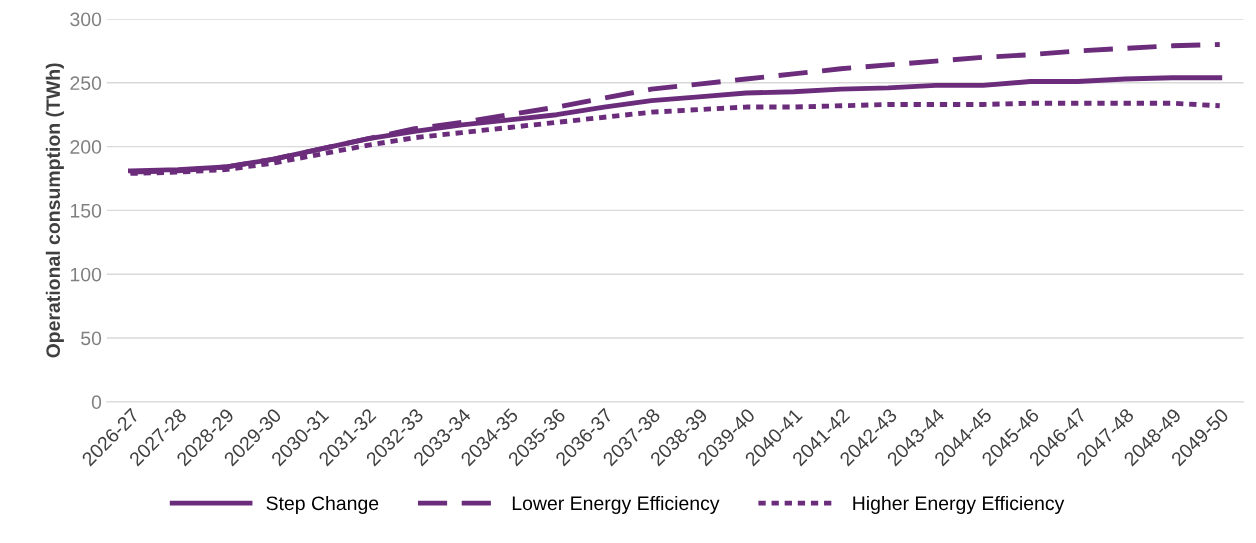 The image size is (1256, 543). Describe the element at coordinates (86, 147) in the screenshot. I see `y-tick-label: 200` at that location.